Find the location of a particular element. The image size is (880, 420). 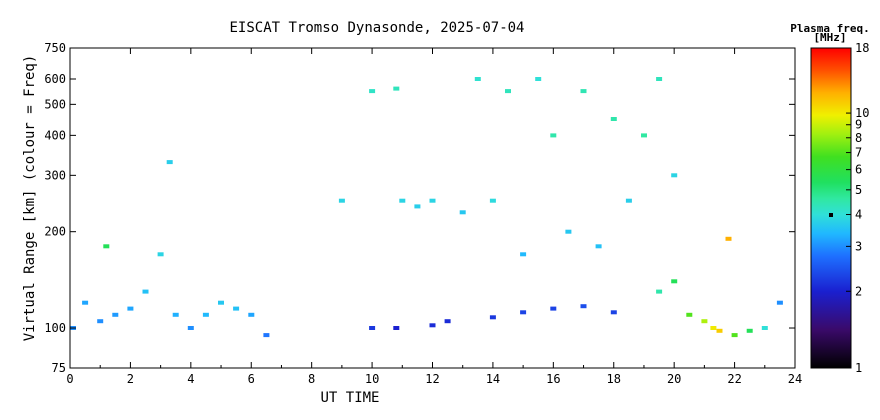

x-tick-label: 8 is located at coordinates (311, 379).